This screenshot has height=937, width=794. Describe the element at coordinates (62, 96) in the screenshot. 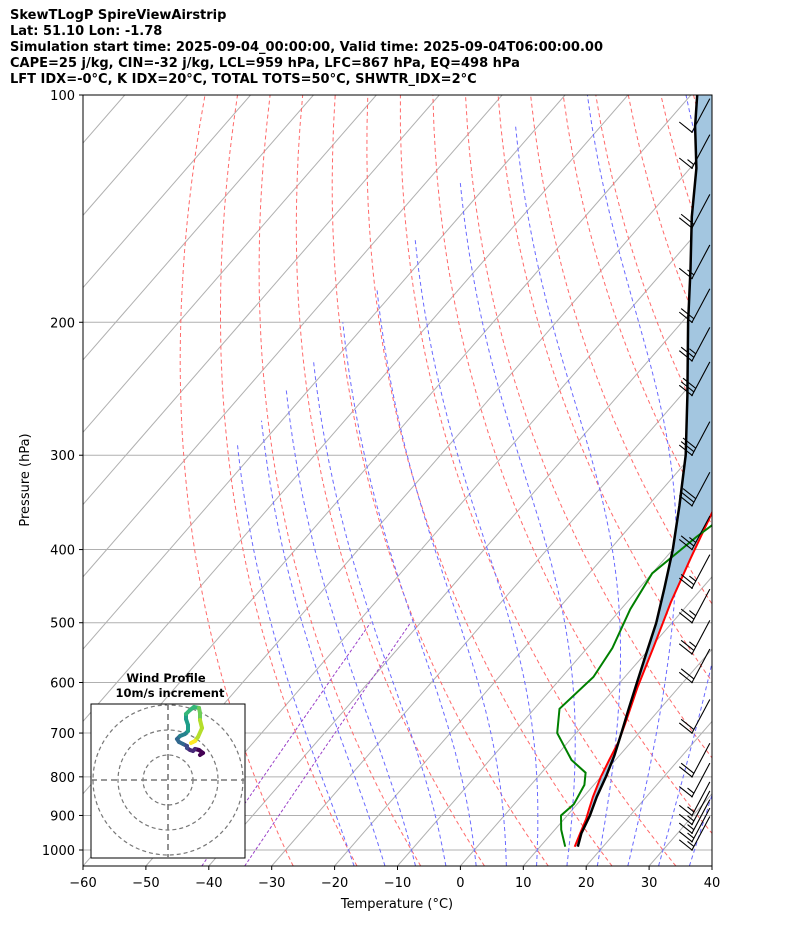

I see `y-tick-label: 100` at that location.